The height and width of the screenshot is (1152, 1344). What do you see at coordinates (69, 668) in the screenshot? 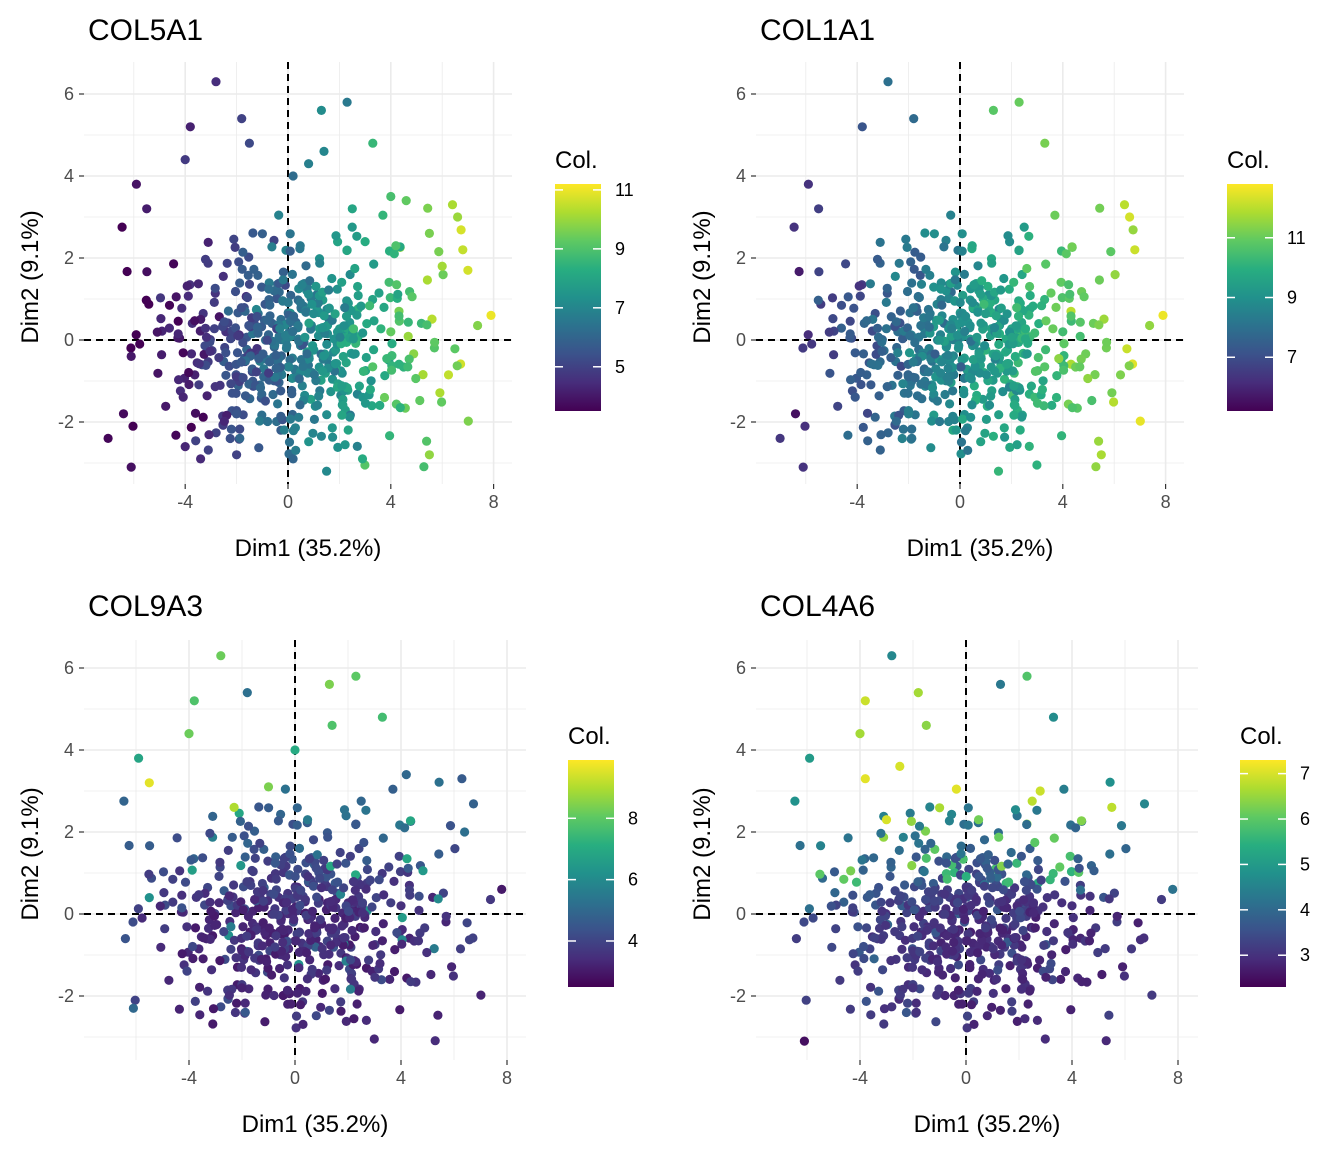
I see `y-tick-label: 6` at bounding box center [69, 668].